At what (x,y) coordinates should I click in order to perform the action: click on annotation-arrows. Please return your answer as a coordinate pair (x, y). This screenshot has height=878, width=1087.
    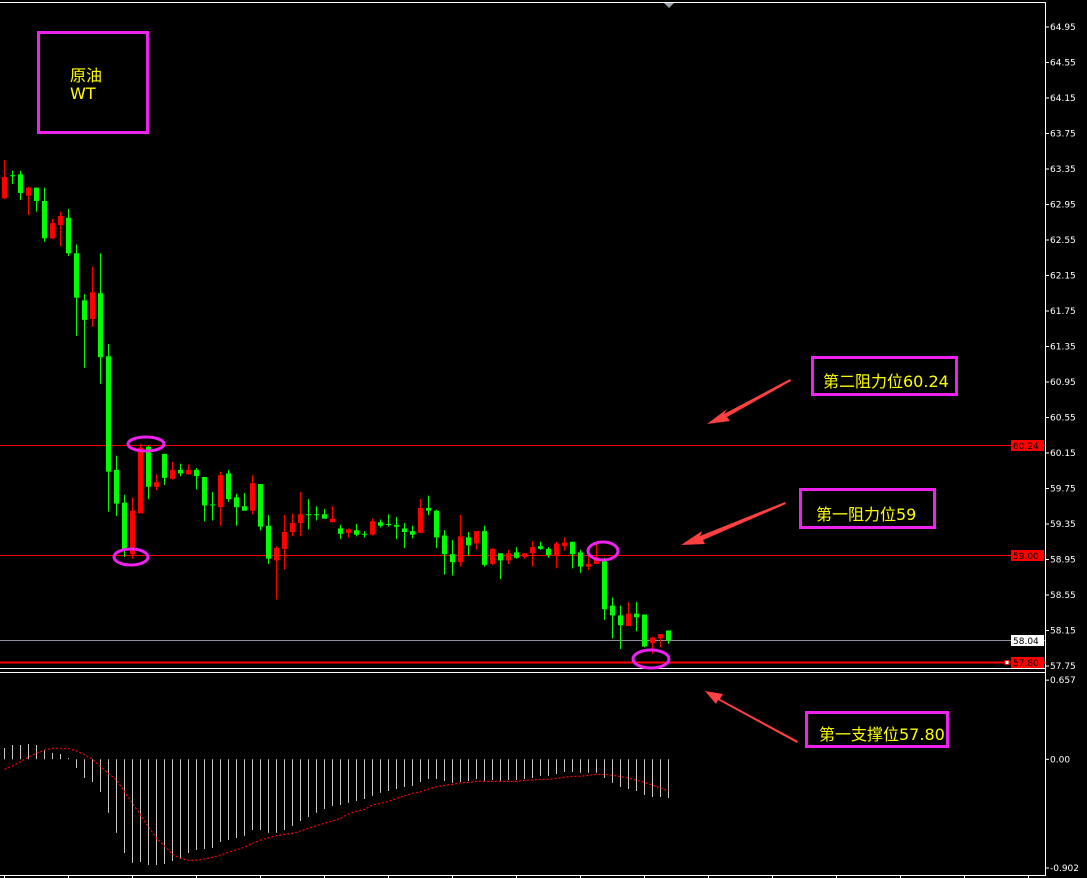
    Looking at the image, I should click on (739, 561).